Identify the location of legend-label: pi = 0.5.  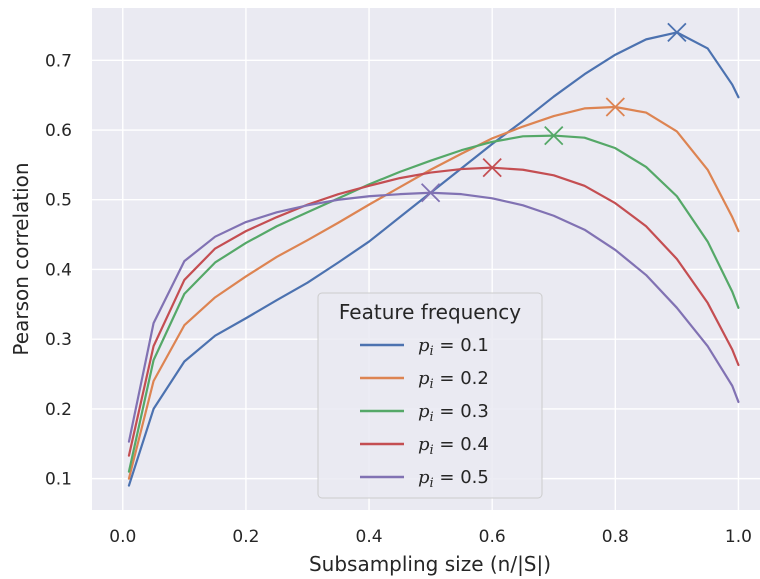
(453, 479).